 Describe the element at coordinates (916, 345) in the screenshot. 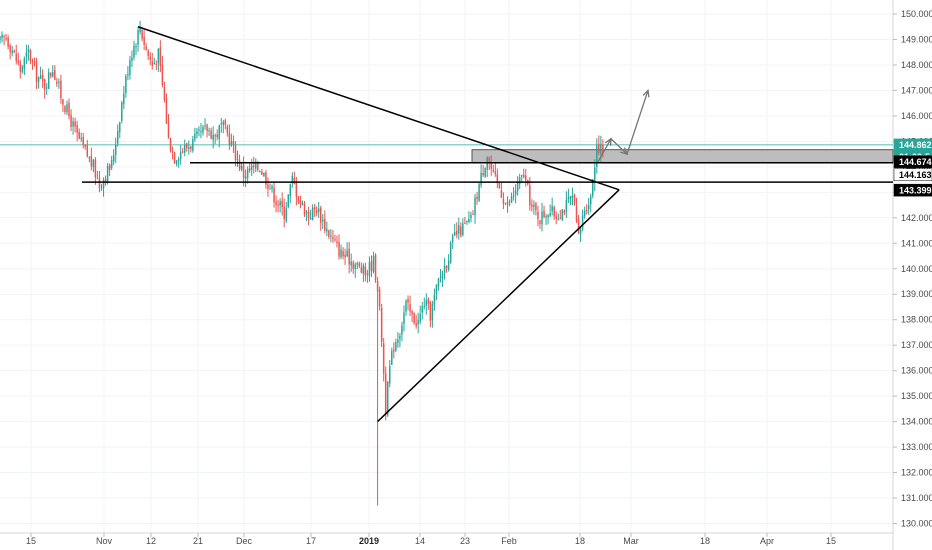

I see `y-tick-label: 137.000` at that location.